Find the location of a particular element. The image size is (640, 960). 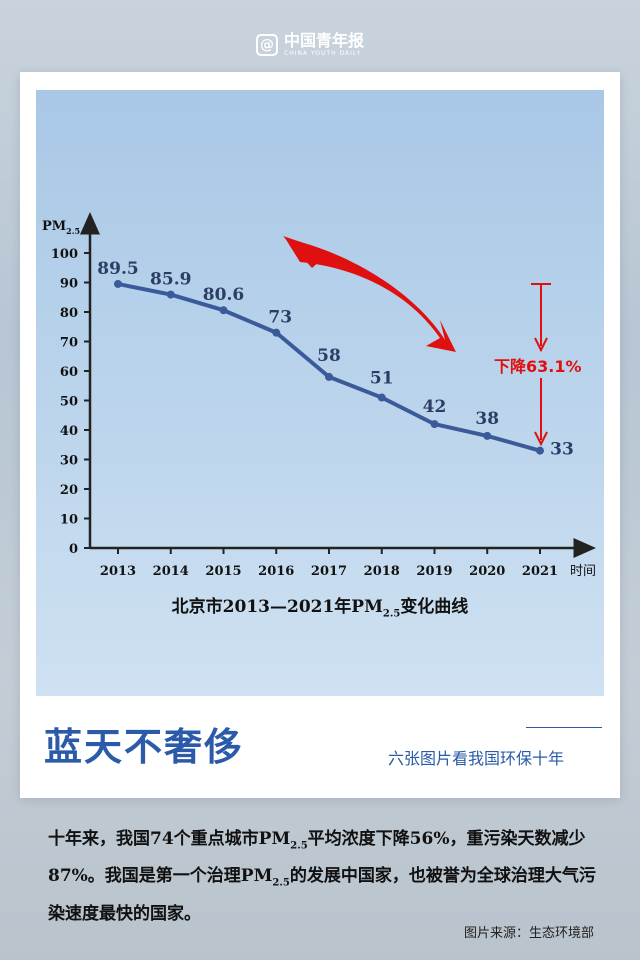

y-tick-label: 60 is located at coordinates (69, 372).